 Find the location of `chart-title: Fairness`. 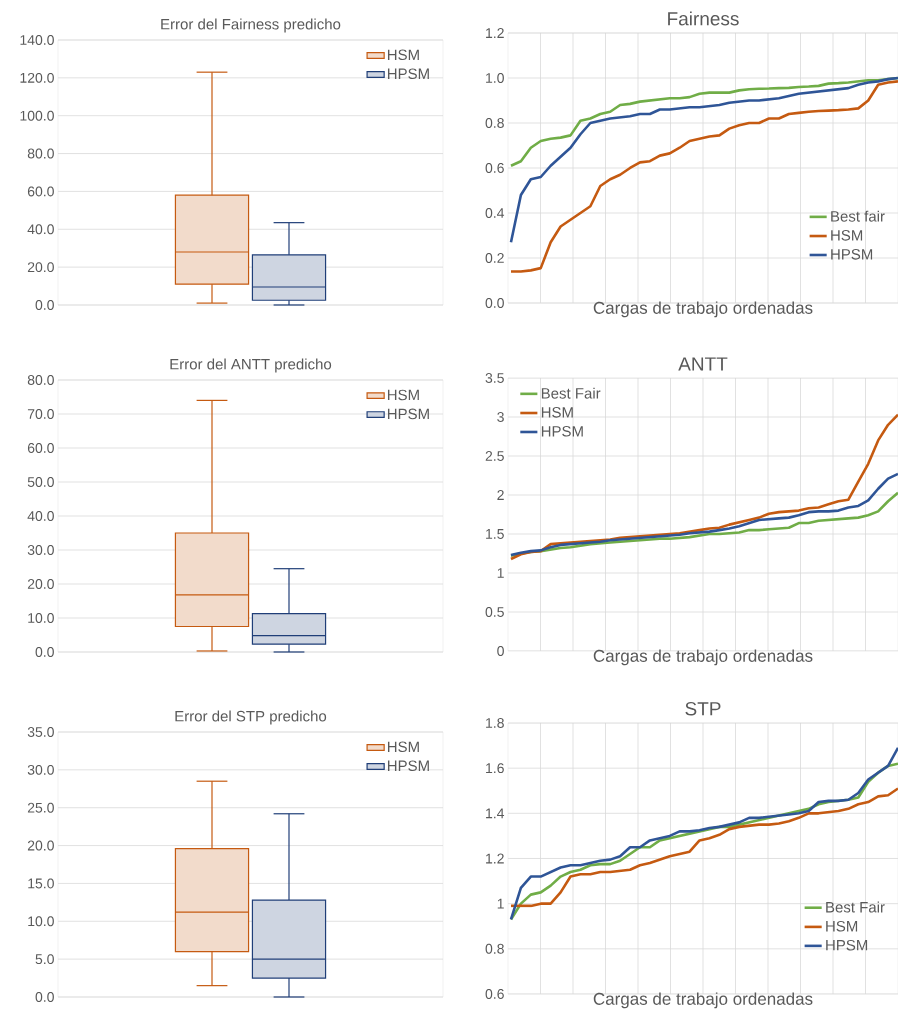

chart-title: Fairness is located at coordinates (703, 18).